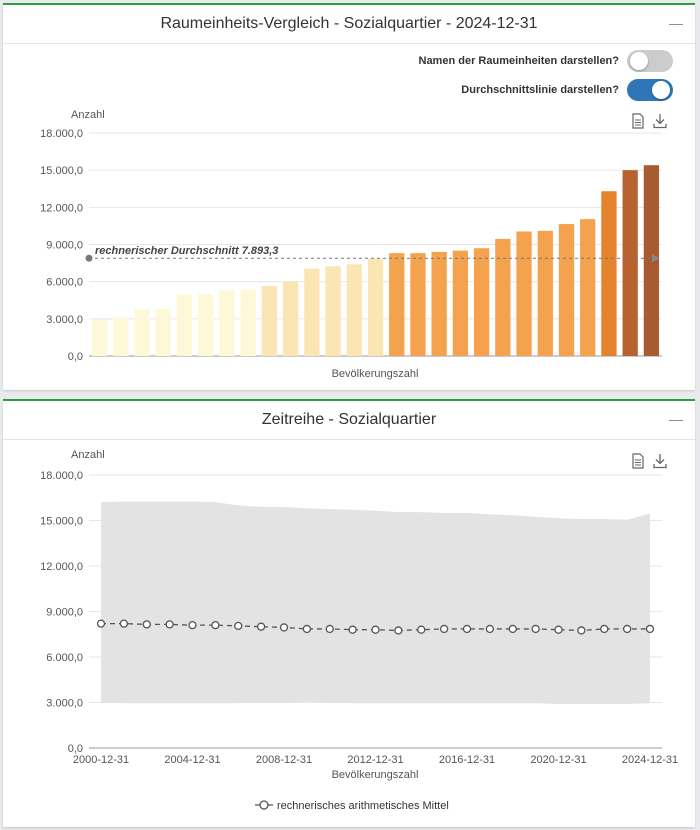 This screenshot has width=700, height=830. I want to click on toggle-avg-row: Durchschnittslinie darstellen?, so click(567, 90).